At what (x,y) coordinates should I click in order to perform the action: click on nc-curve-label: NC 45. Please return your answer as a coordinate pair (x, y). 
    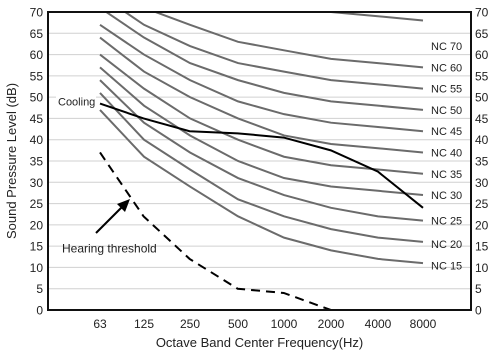
    Looking at the image, I should click on (446, 132).